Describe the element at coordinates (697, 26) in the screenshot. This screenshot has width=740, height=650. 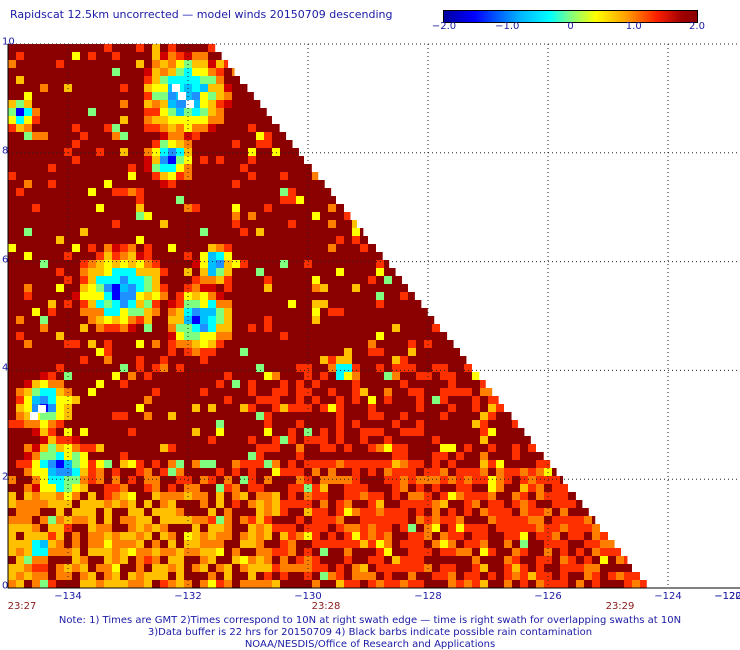
I see `color-scale-tick: 2.0` at that location.